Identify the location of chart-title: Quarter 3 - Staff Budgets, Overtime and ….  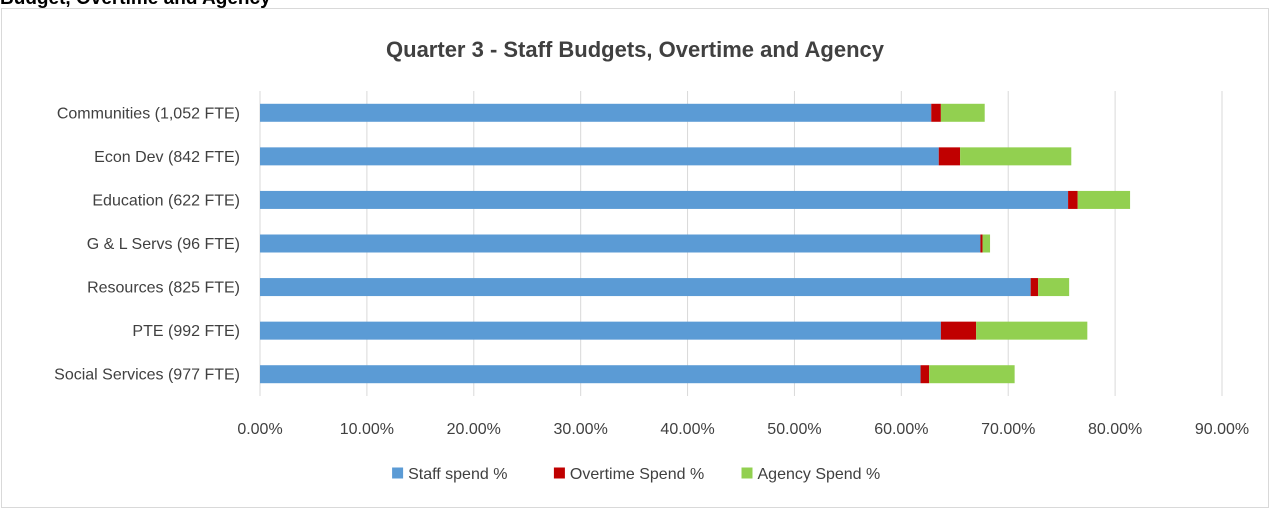
(635, 49).